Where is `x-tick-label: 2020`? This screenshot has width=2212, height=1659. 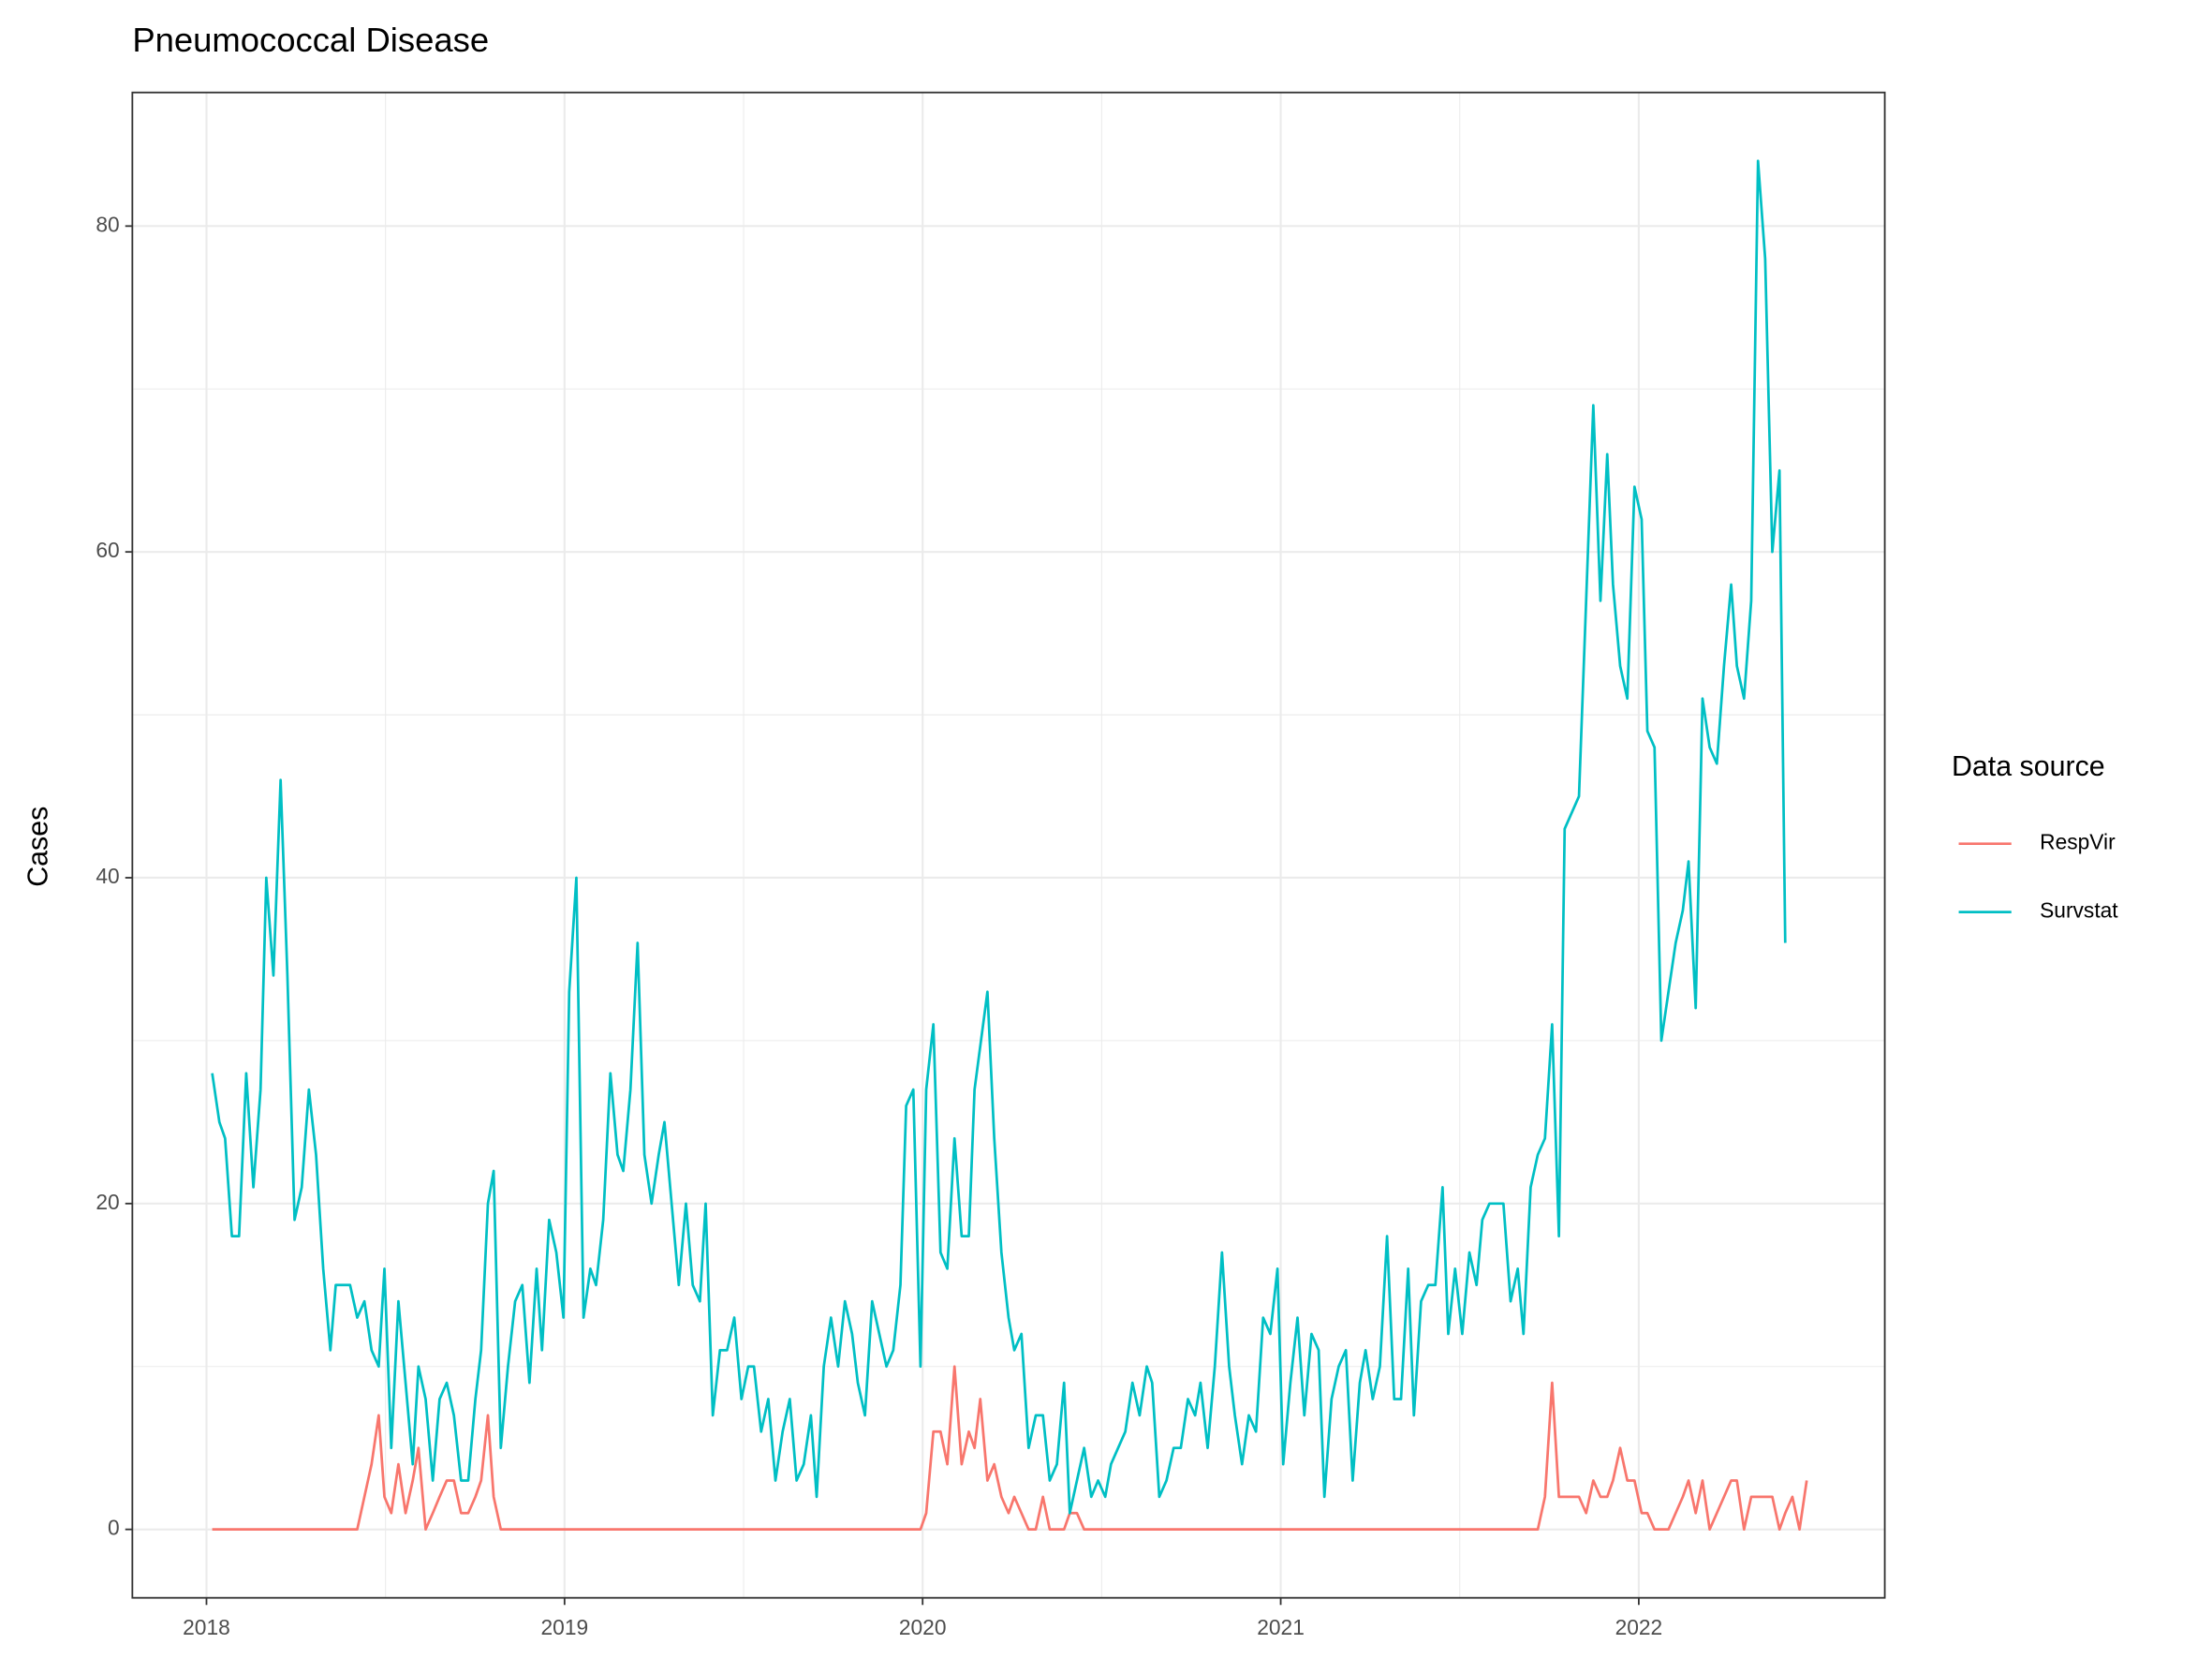 x-tick-label: 2020 is located at coordinates (923, 1627).